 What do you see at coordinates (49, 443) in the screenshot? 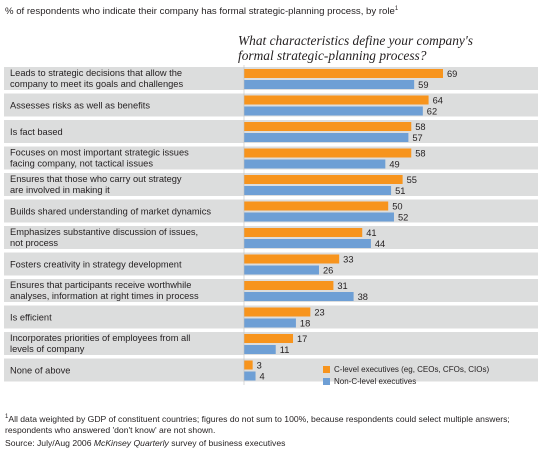
I see `source-prefix: Source: July/Aug 2006` at bounding box center [49, 443].